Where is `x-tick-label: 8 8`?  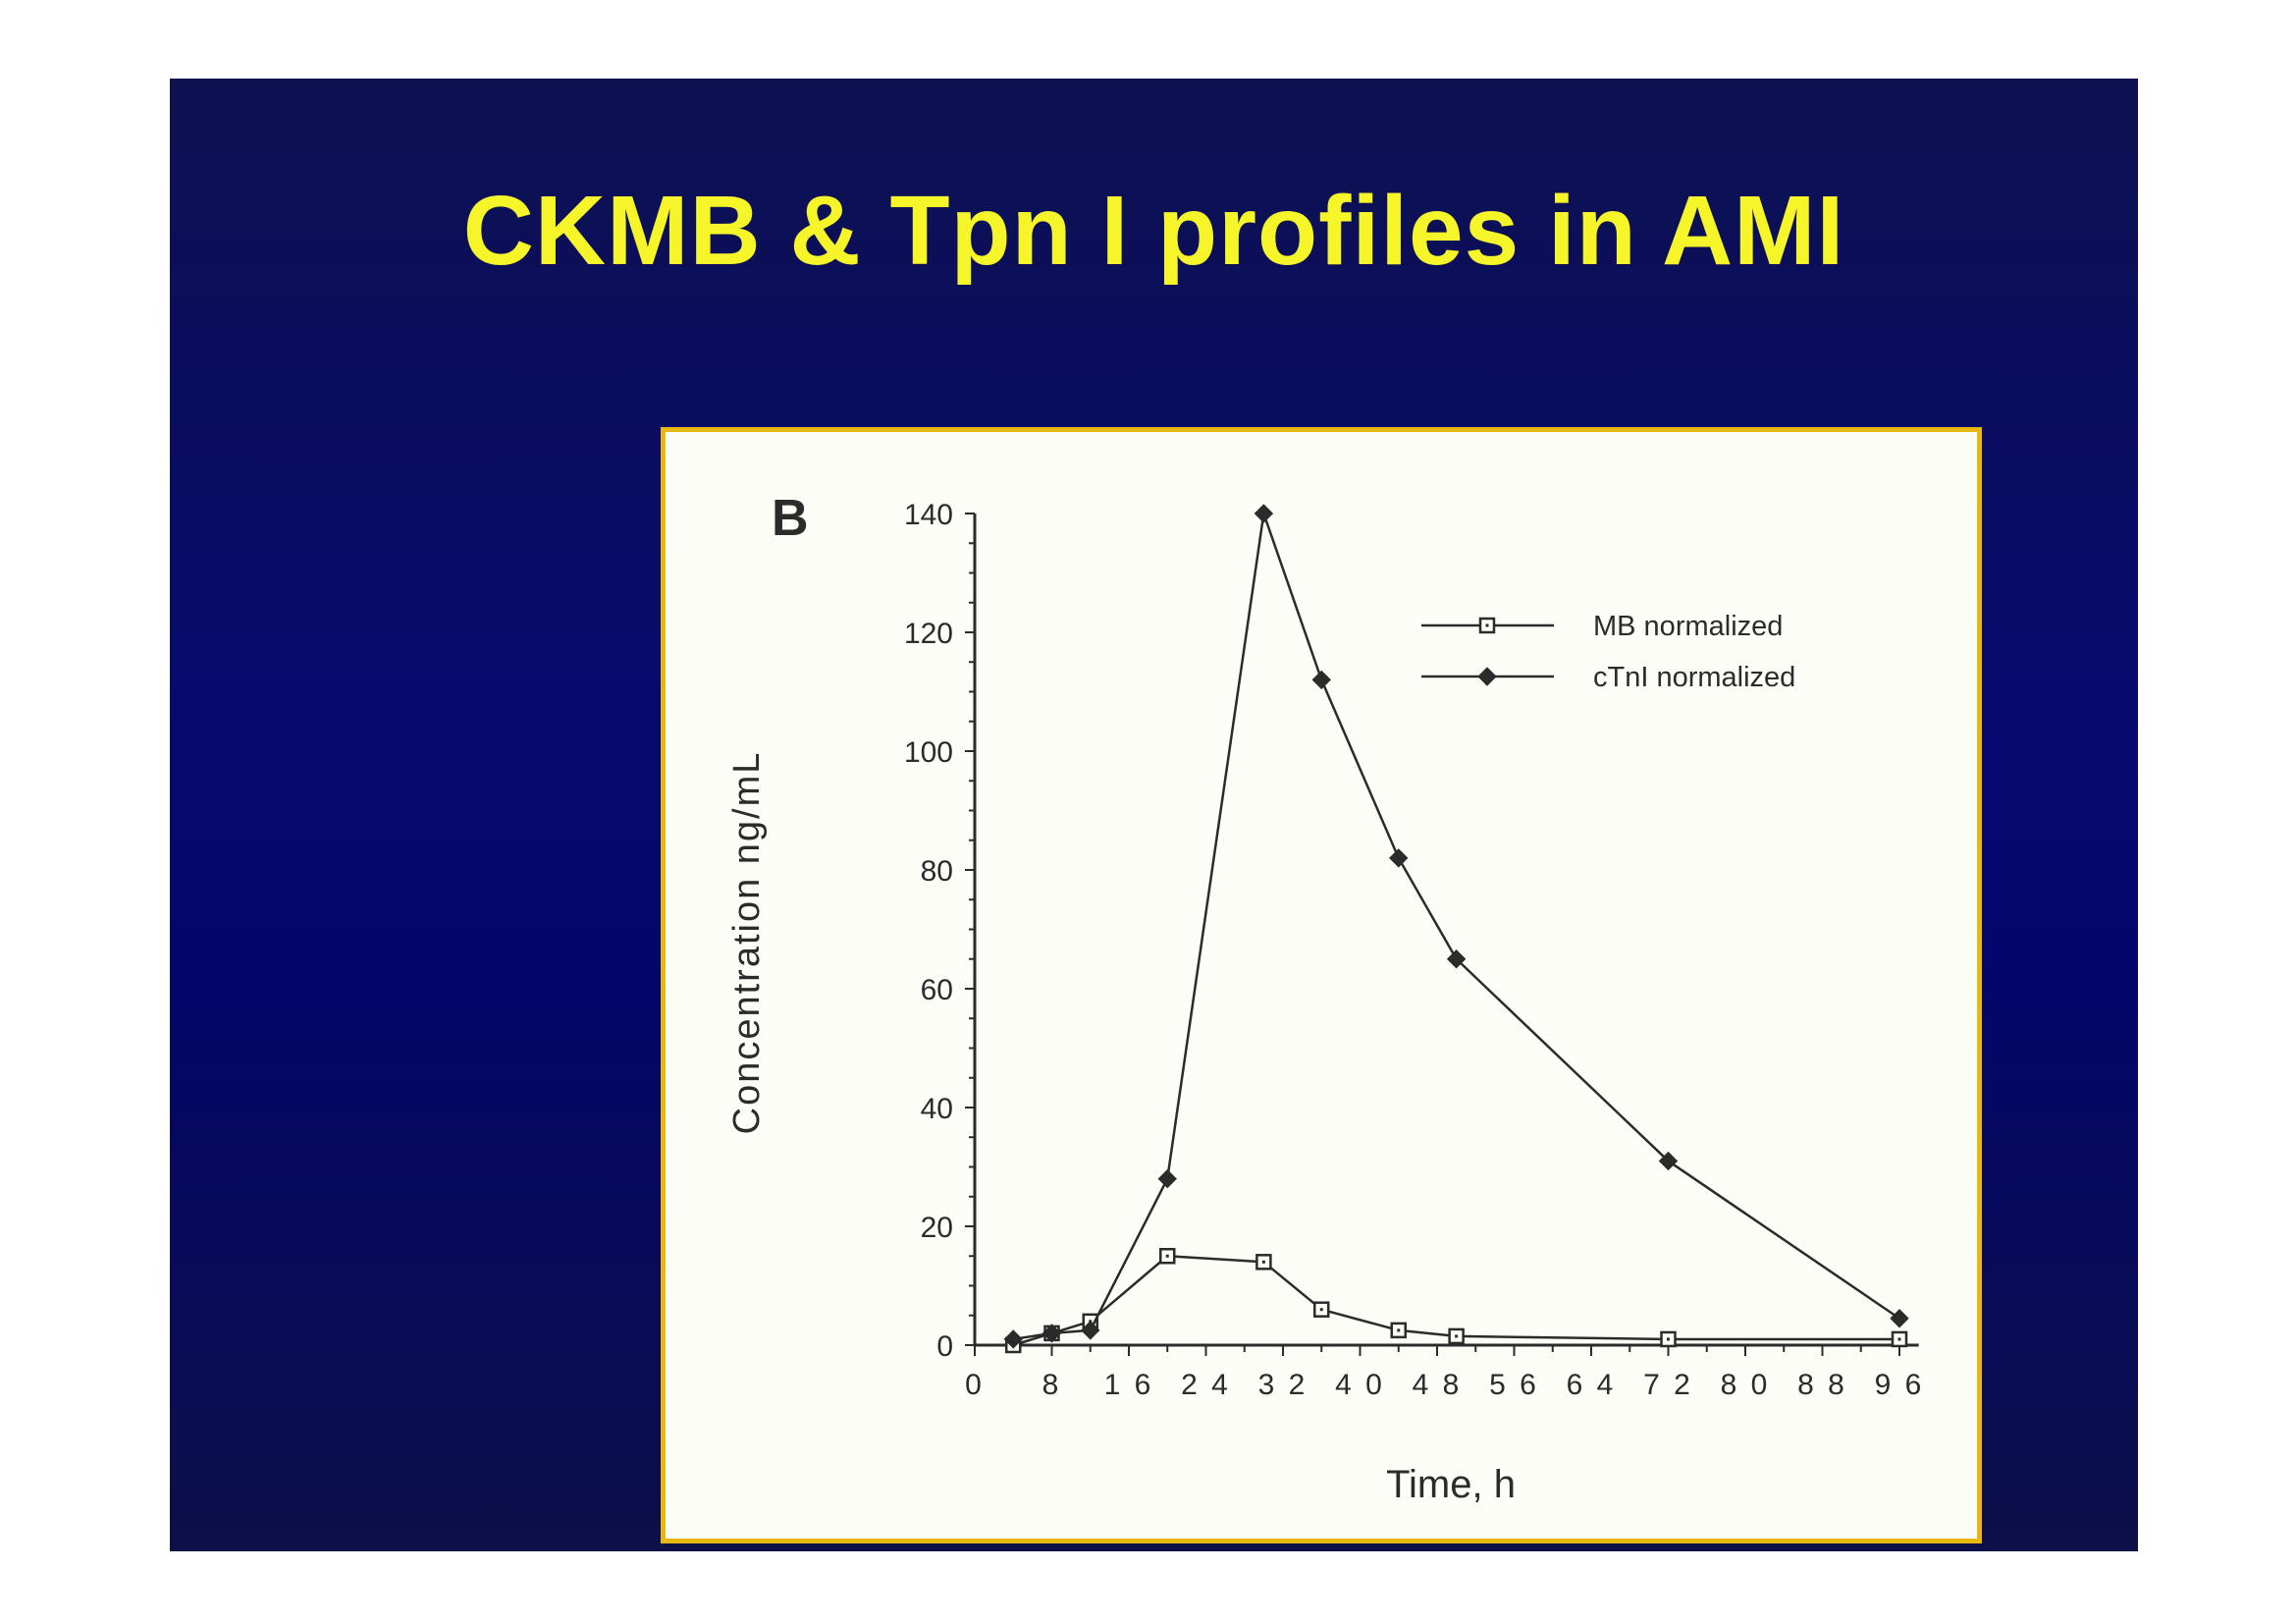 x-tick-label: 8 8 is located at coordinates (1822, 1385).